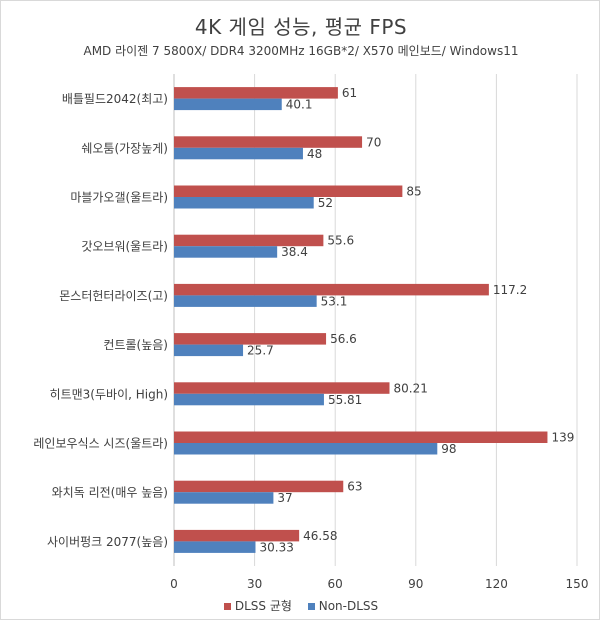 This screenshot has width=600, height=621. Describe the element at coordinates (496, 584) in the screenshot. I see `x-tick-label: 120` at that location.